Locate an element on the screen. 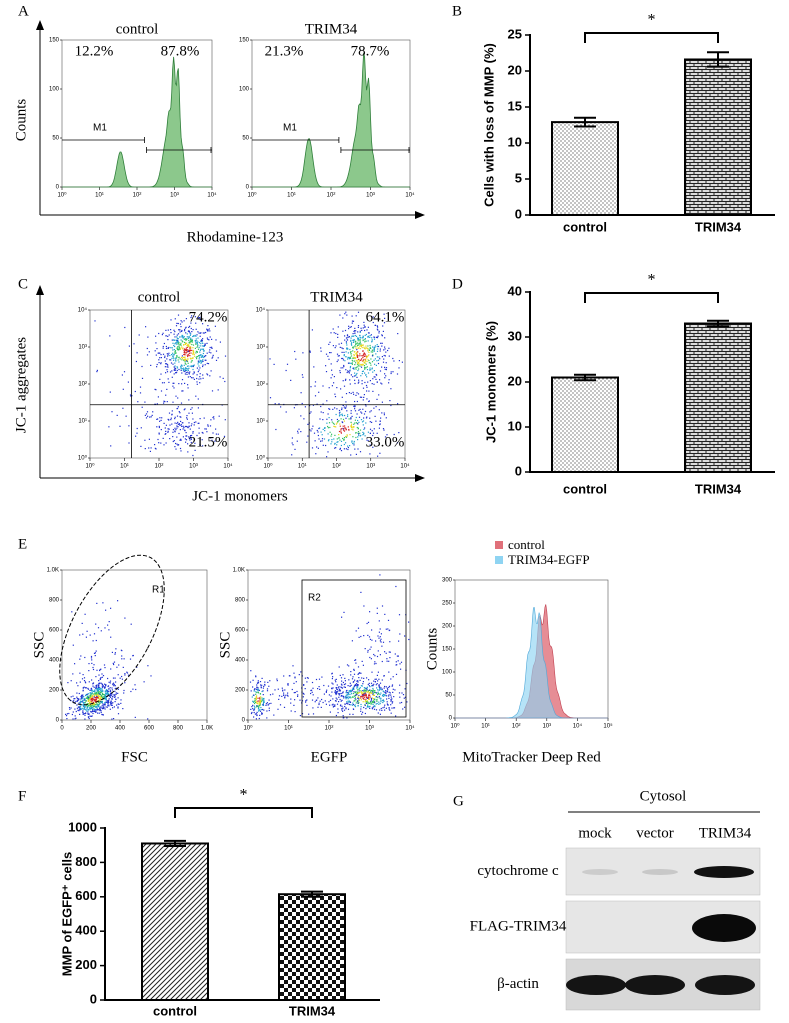 This screenshot has width=789, height=1023. y-tick-label: 0 is located at coordinates (244, 721).